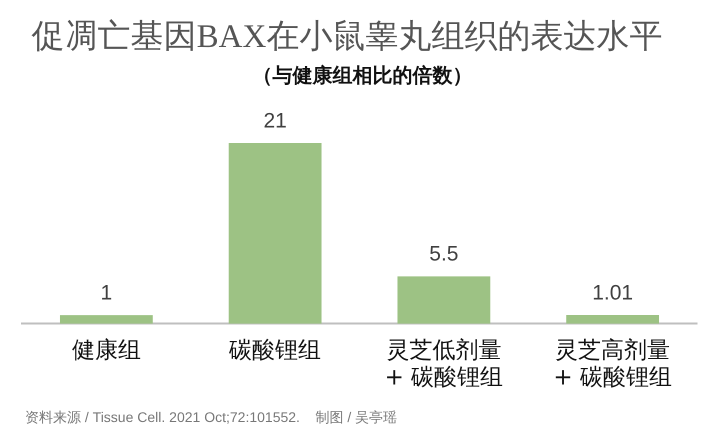 This screenshot has width=721, height=432. What do you see at coordinates (363, 75) in the screenshot?
I see `chart-subtitle: （与健康组相比的倍数）` at bounding box center [363, 75].